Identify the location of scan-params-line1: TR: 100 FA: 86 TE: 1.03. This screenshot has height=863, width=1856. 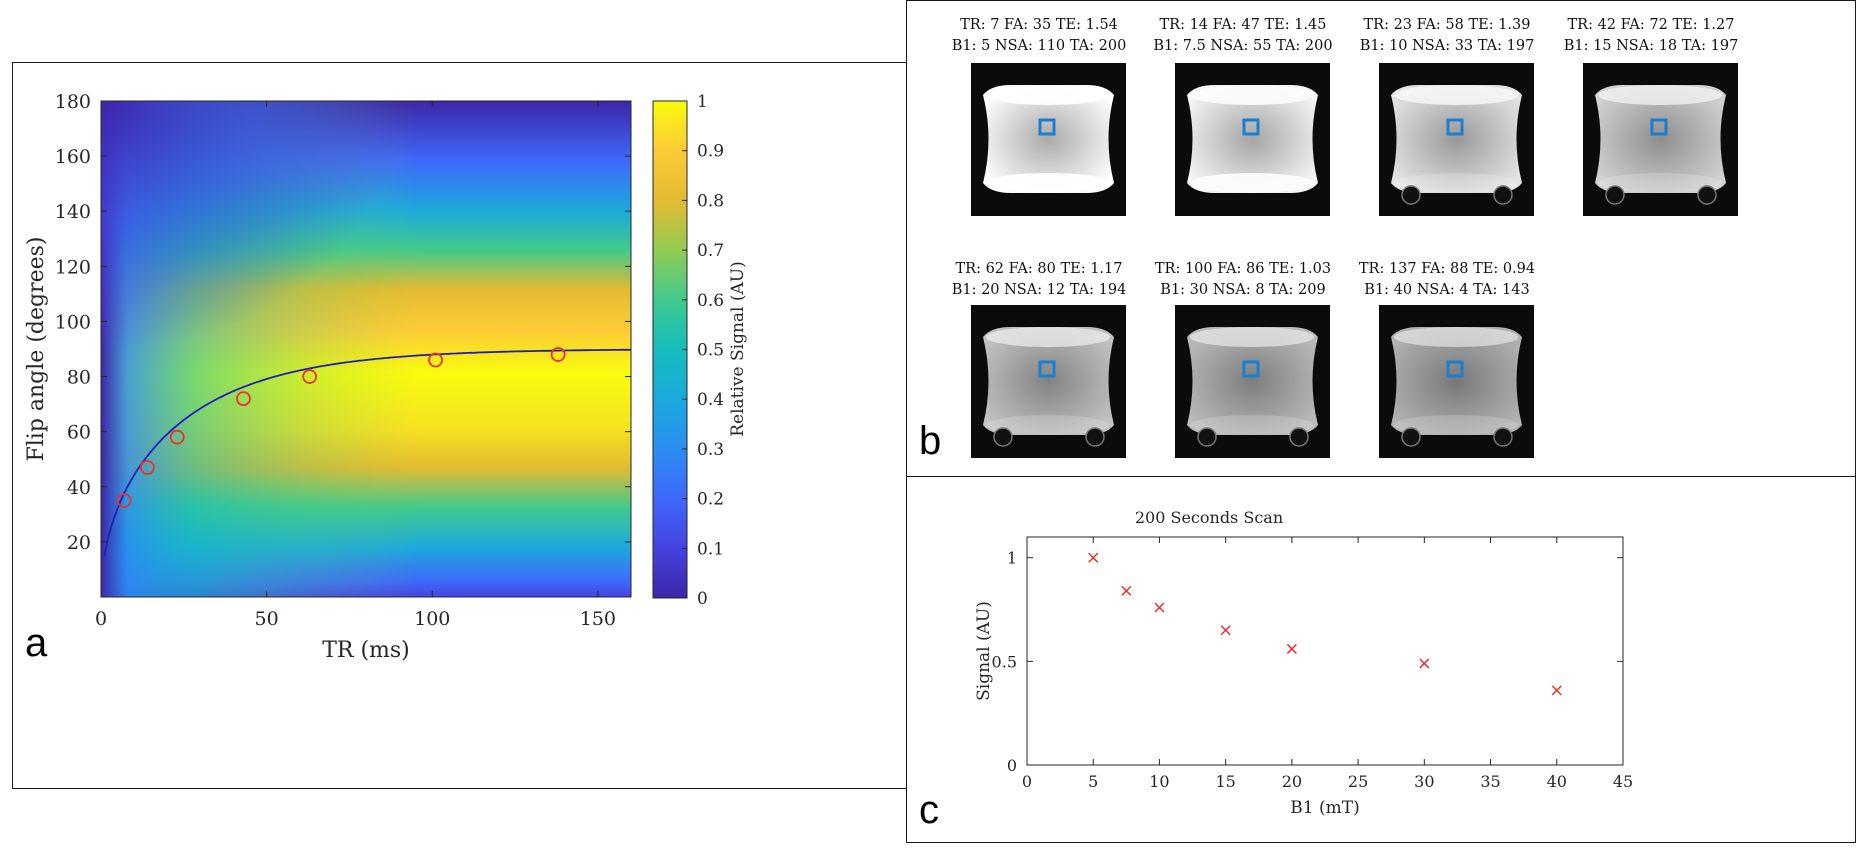
(1243, 269).